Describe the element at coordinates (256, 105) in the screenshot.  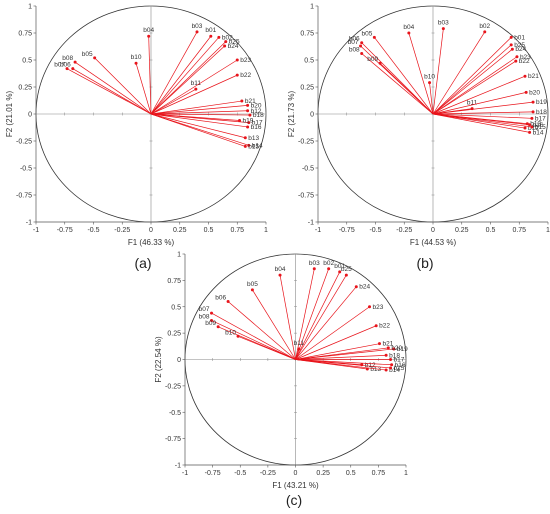
I see `loading-label: b20` at that location.